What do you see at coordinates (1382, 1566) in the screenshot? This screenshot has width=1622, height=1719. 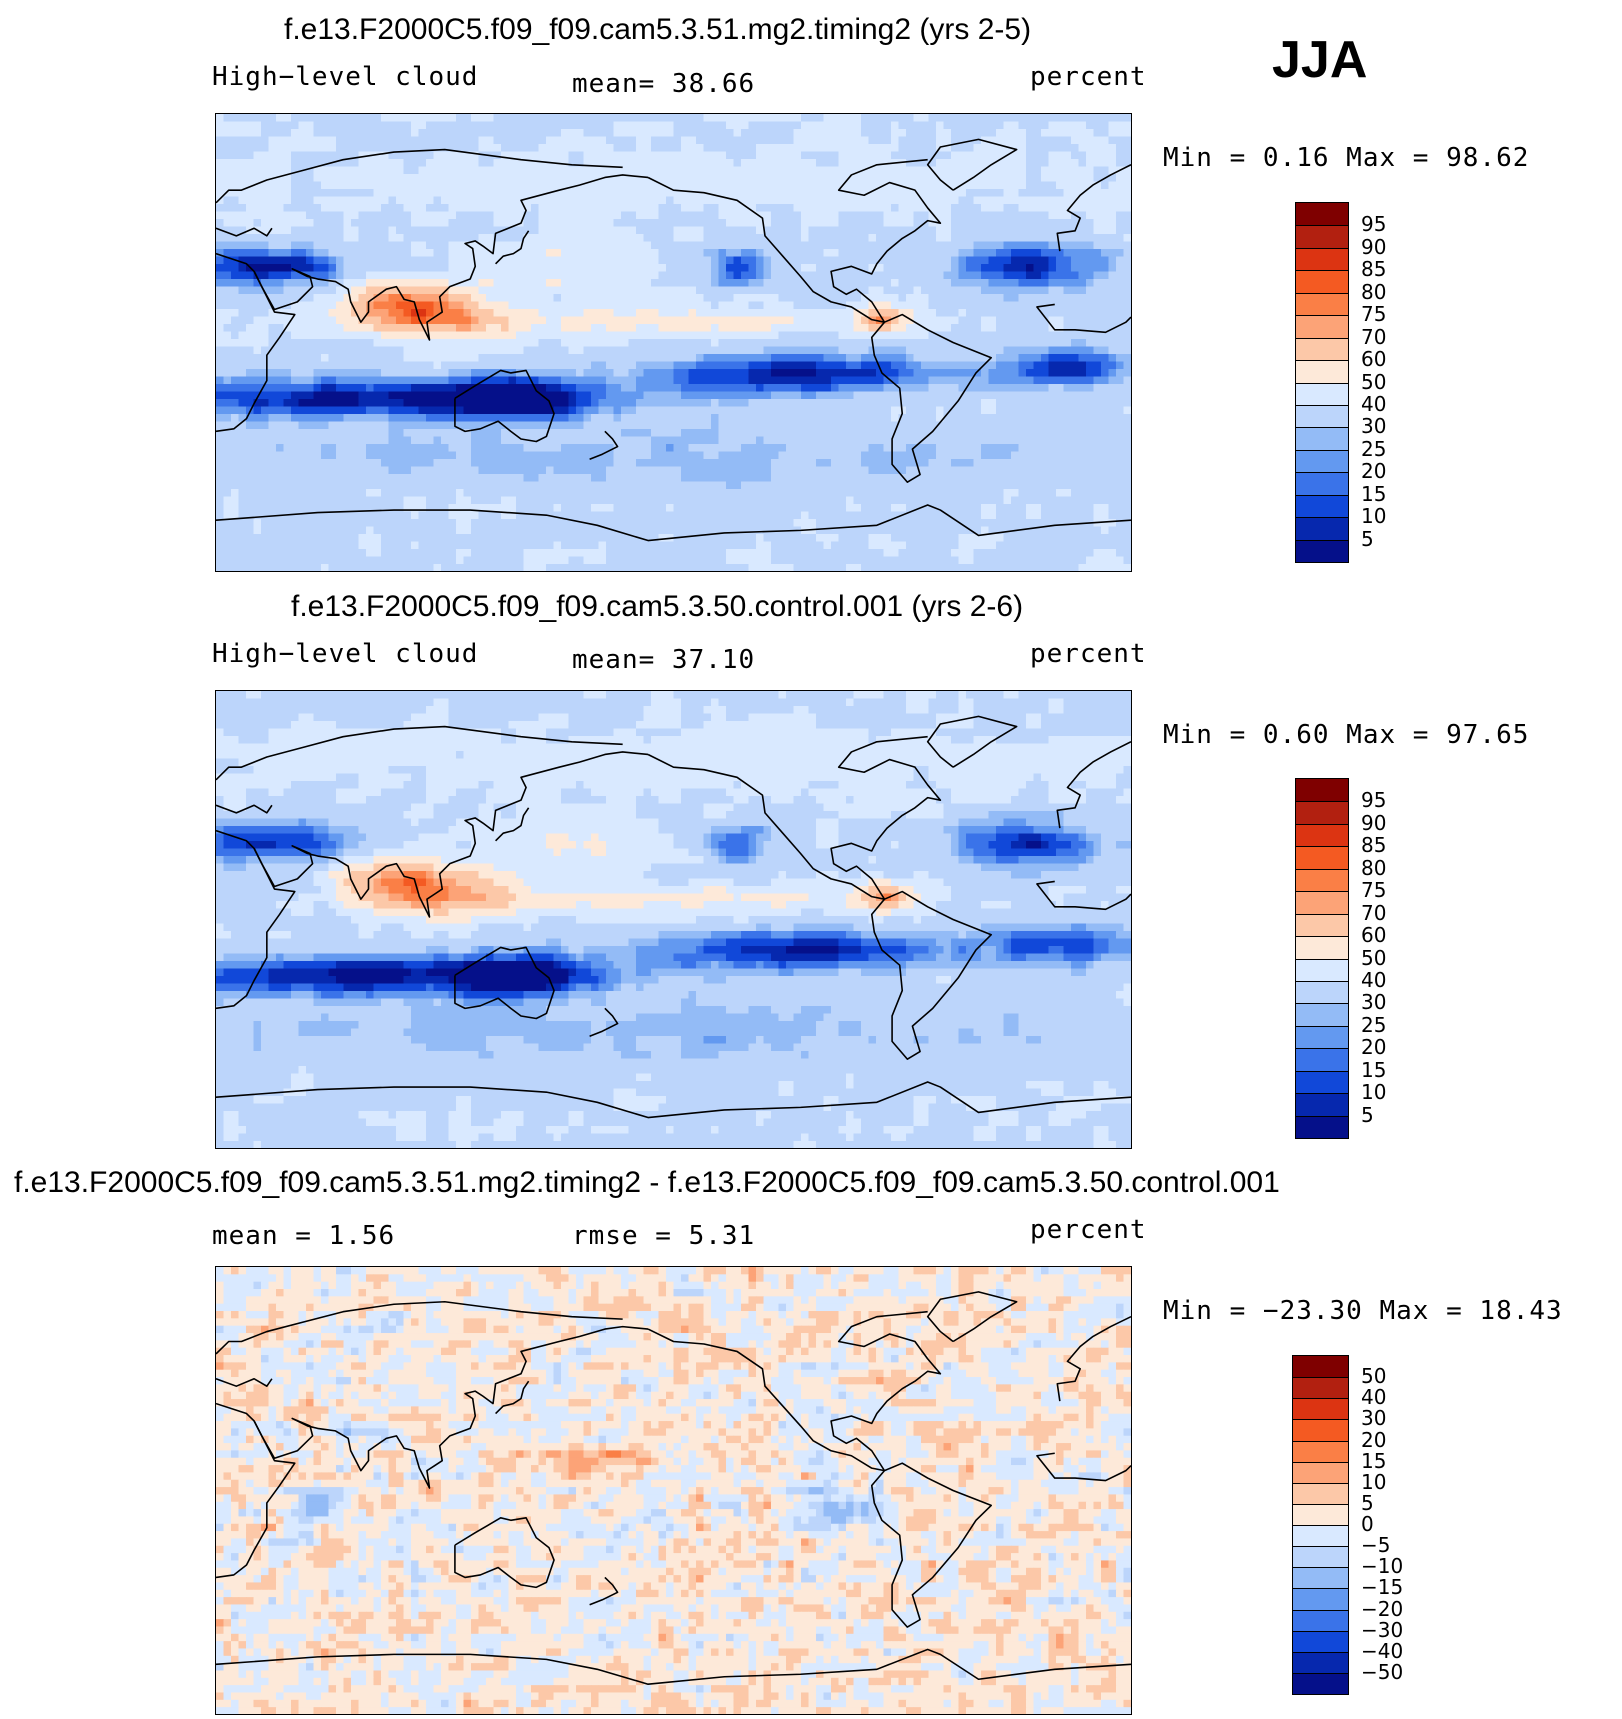 I see `colorbar-label: −10` at bounding box center [1382, 1566].